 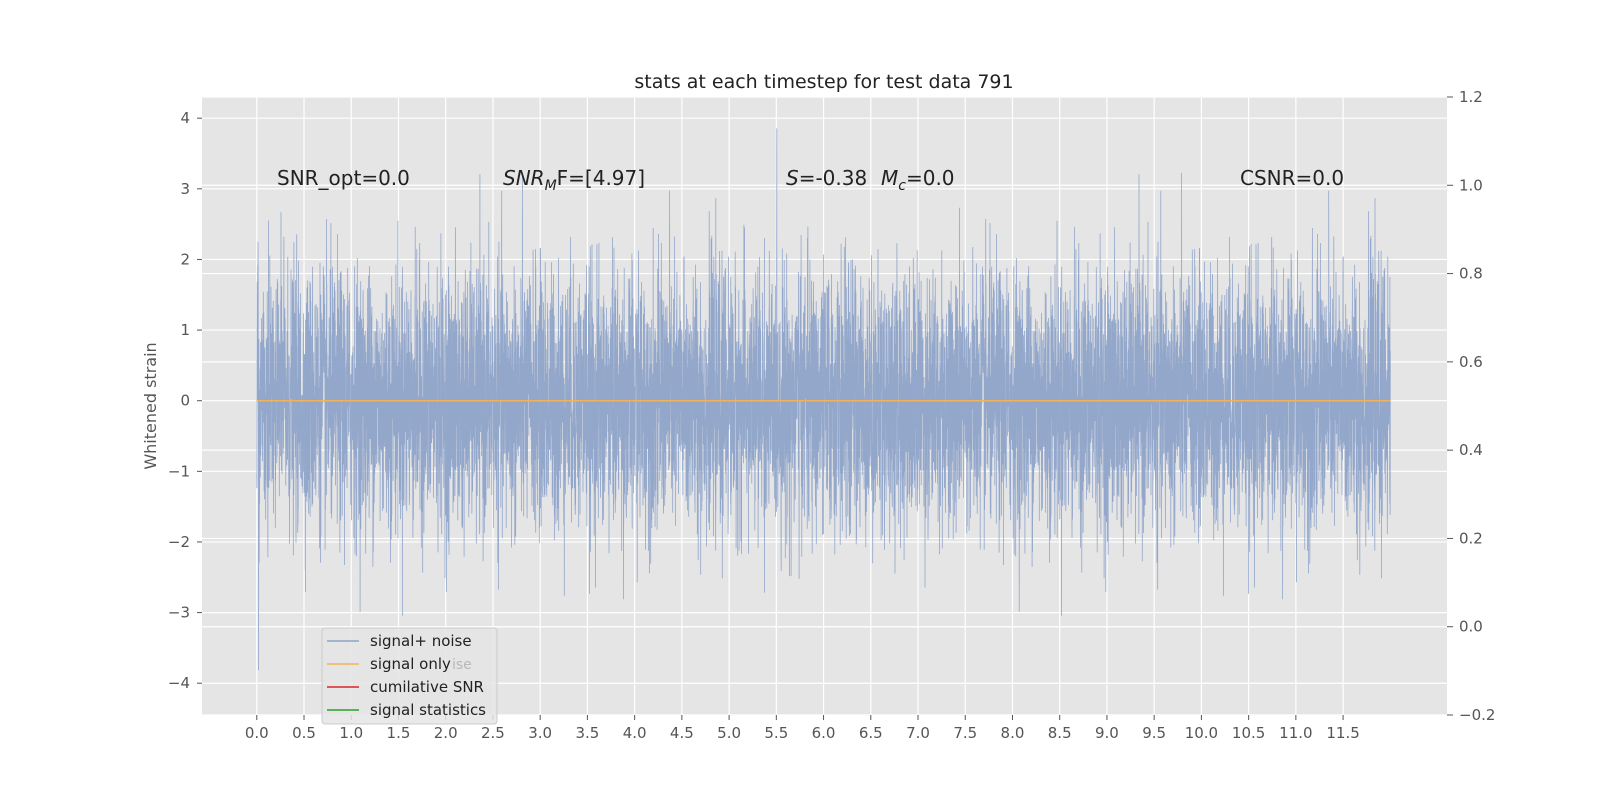 I want to click on y-tick-label: 0, so click(x=185, y=401).